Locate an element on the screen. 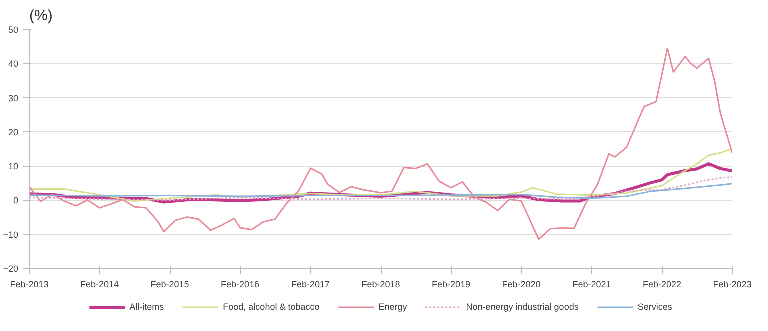 The image size is (768, 331). y-axis-title: (%) is located at coordinates (41, 16).